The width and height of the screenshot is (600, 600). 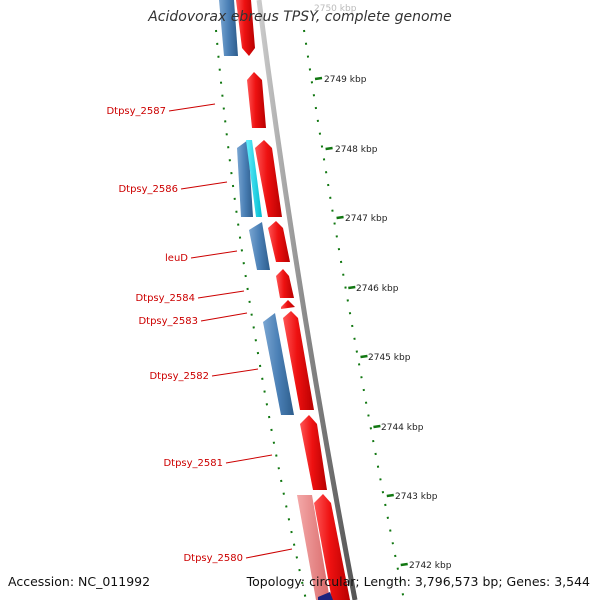 What do you see at coordinates (214, 254) in the screenshot?
I see `leader-line-leuD` at bounding box center [214, 254].